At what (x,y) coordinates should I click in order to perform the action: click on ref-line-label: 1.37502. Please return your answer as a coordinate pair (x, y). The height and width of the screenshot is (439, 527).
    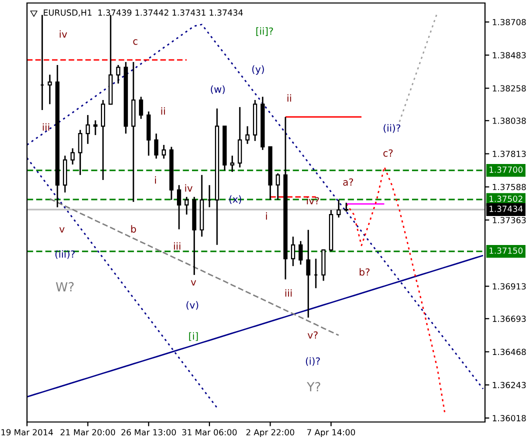
    Looking at the image, I should click on (506, 199).